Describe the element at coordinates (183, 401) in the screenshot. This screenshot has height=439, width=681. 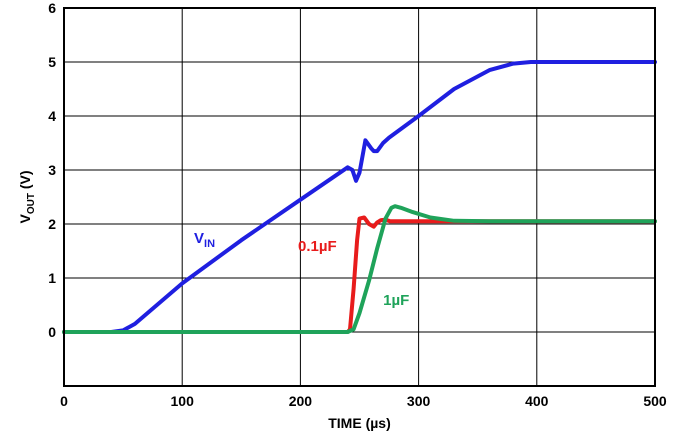
I see `x-tick-label: 100` at that location.